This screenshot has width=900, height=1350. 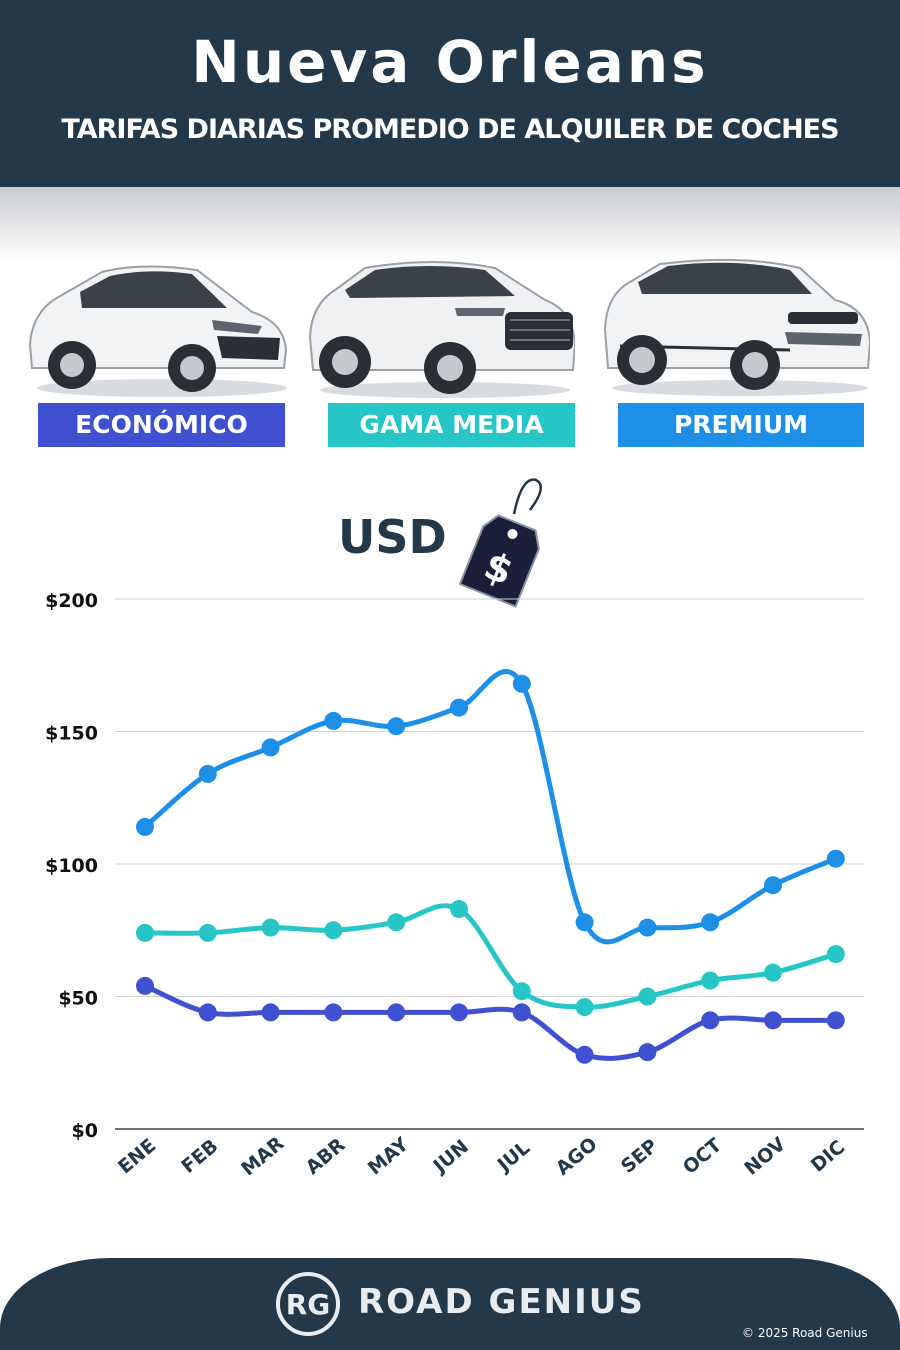 I want to click on series-line, so click(x=490, y=956).